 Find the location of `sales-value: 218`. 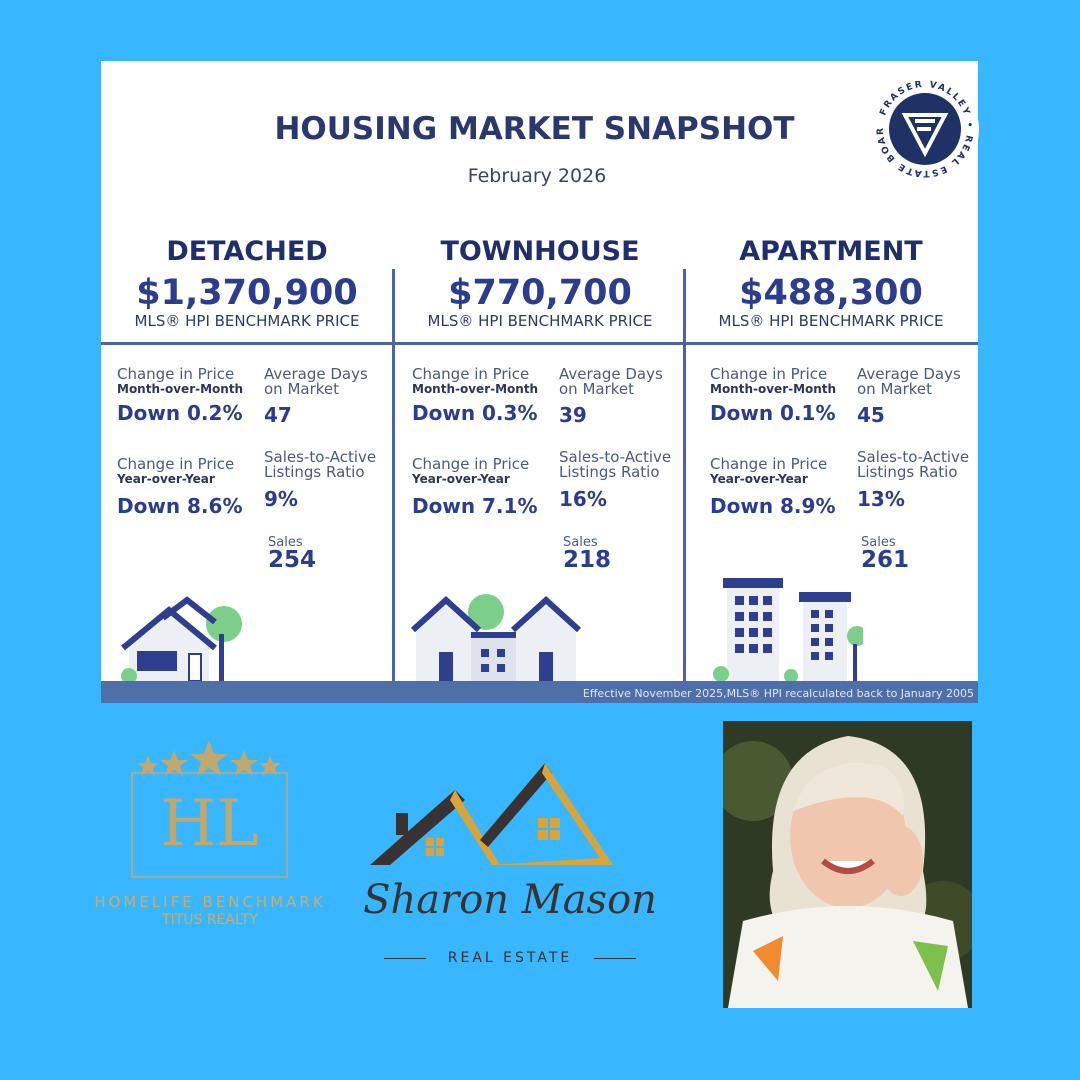

sales-value: 218 is located at coordinates (587, 560).